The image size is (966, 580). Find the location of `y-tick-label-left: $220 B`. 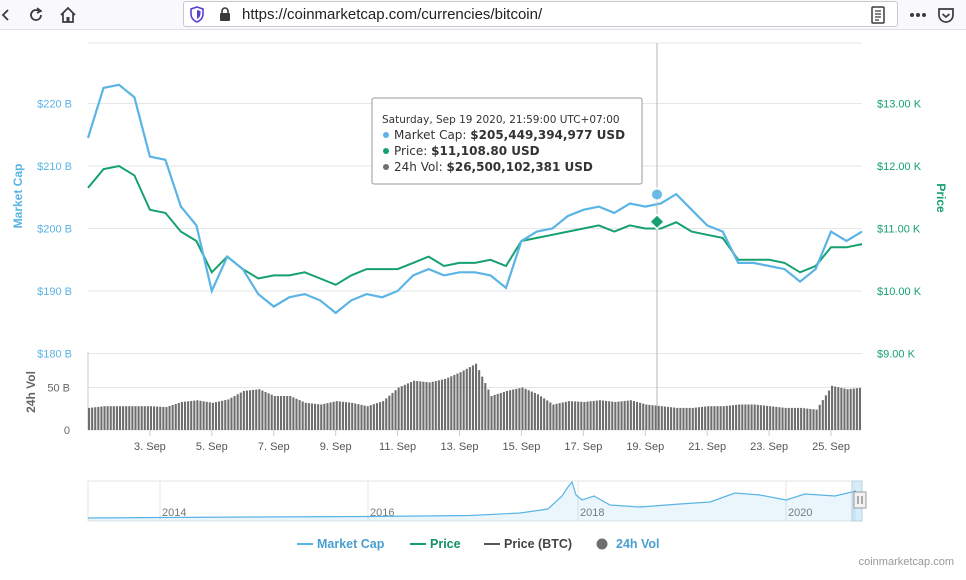

y-tick-label-left: $220 B is located at coordinates (54, 105).